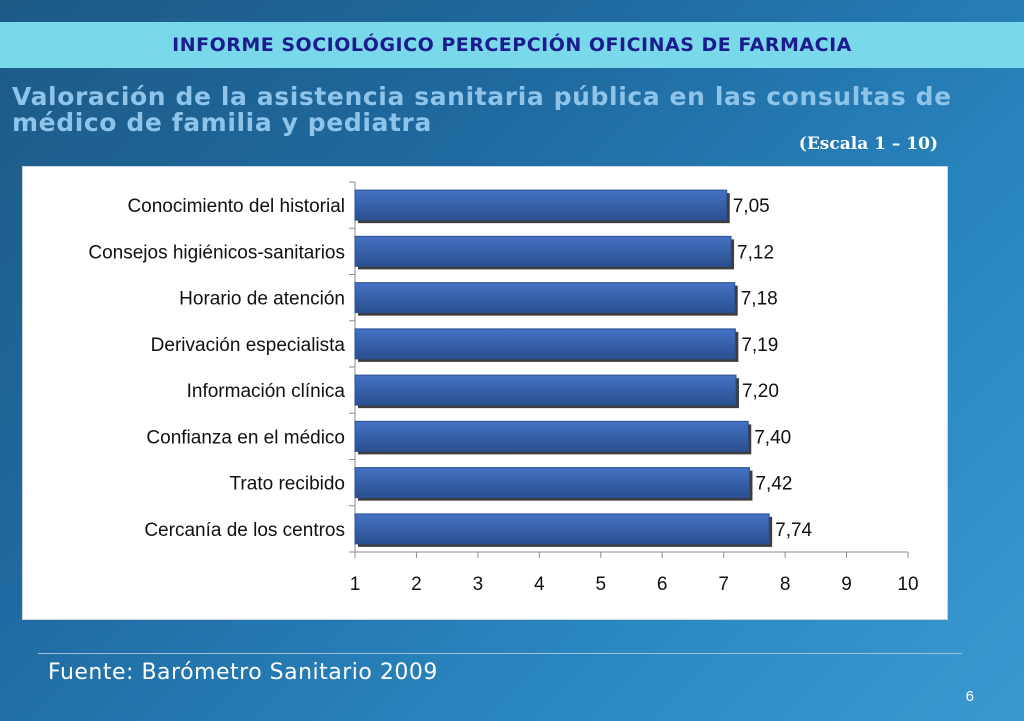 The height and width of the screenshot is (721, 1024). What do you see at coordinates (793, 530) in the screenshot?
I see `data-label: 7,74` at bounding box center [793, 530].